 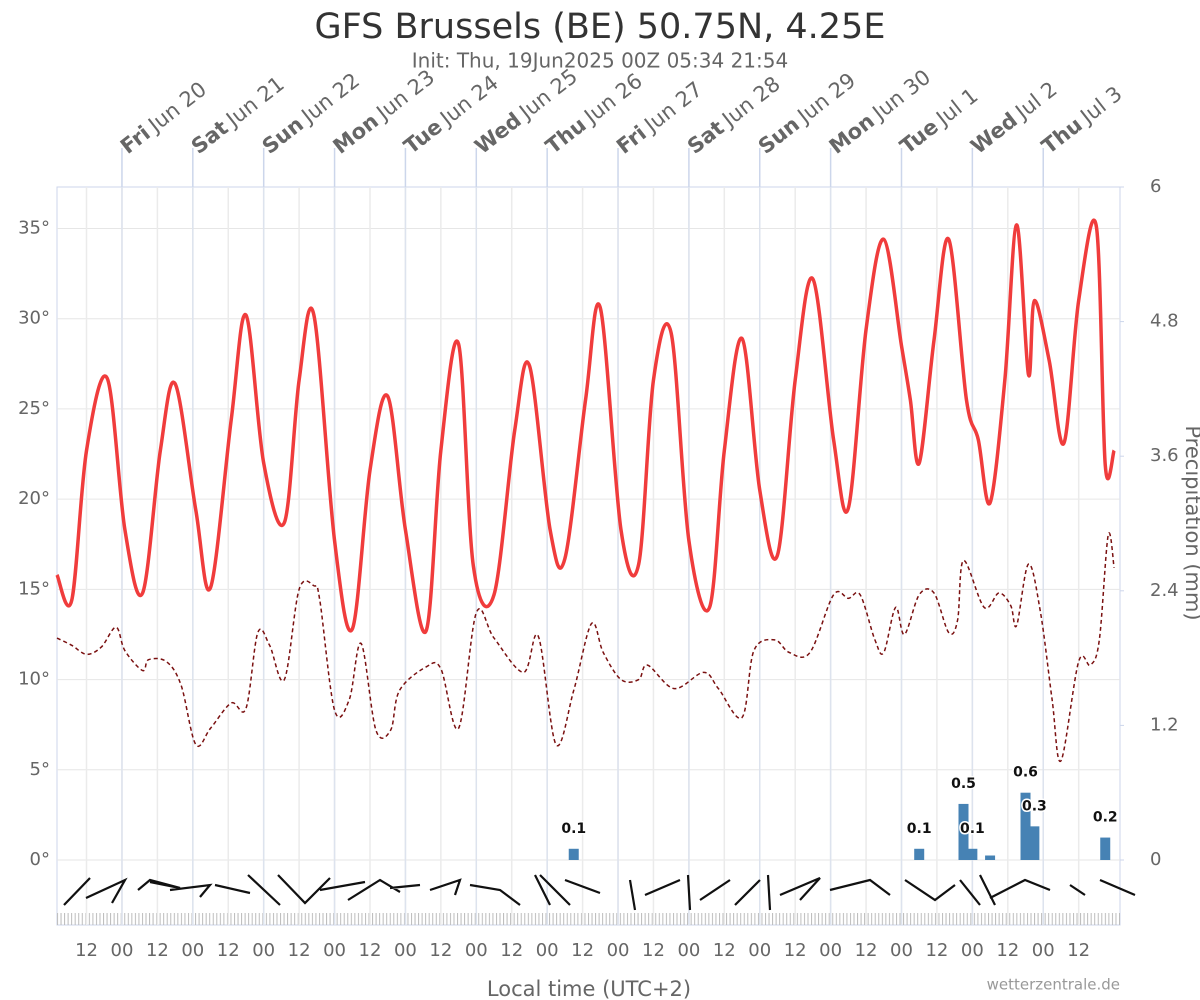 I want to click on date: Jul 1, so click(x=956, y=107).